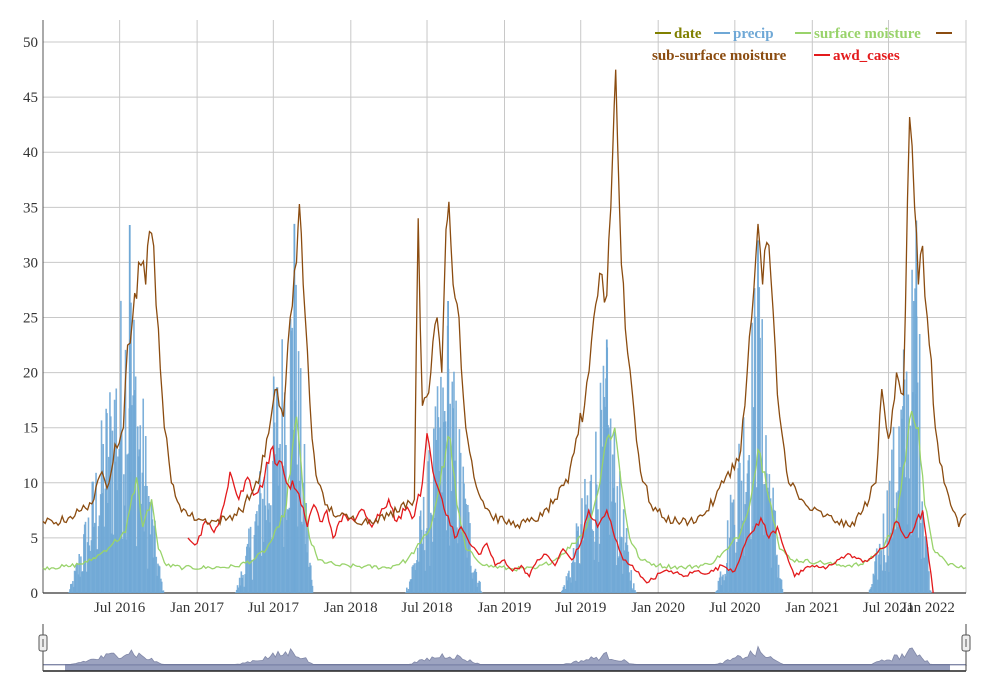  What do you see at coordinates (30, 43) in the screenshot?
I see `y-tick-label: 50` at bounding box center [30, 43].